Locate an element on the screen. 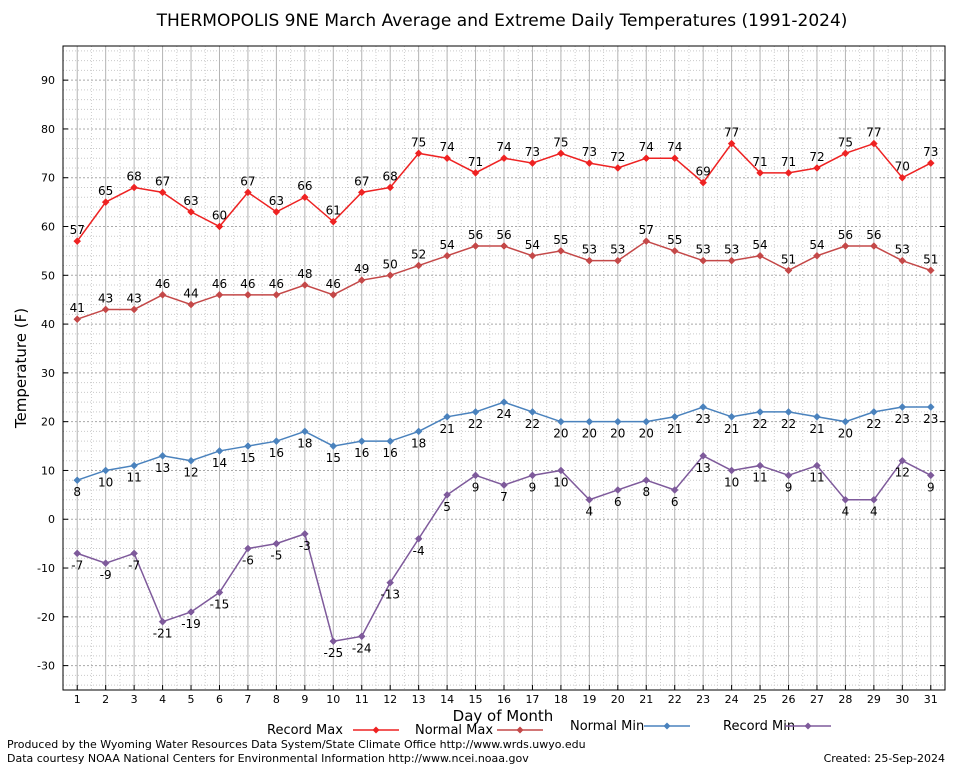 Image resolution: width=954 pixels, height=768 pixels. x-tick-label: 4 is located at coordinates (162, 699).